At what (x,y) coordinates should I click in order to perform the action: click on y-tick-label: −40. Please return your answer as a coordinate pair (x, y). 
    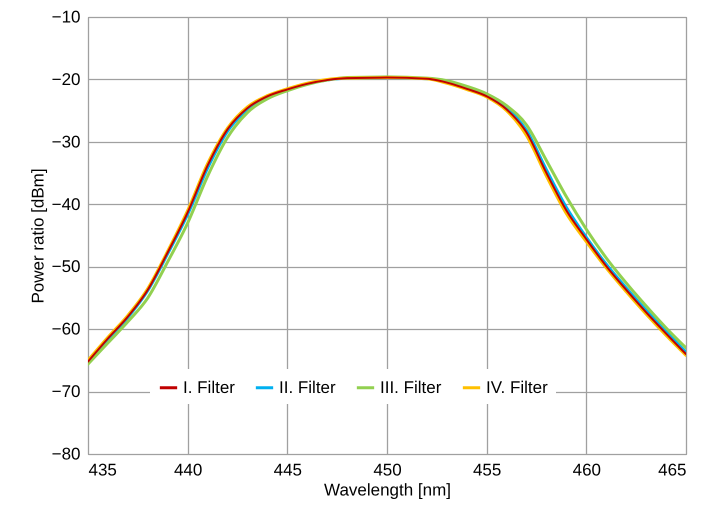
    Looking at the image, I should click on (66, 204).